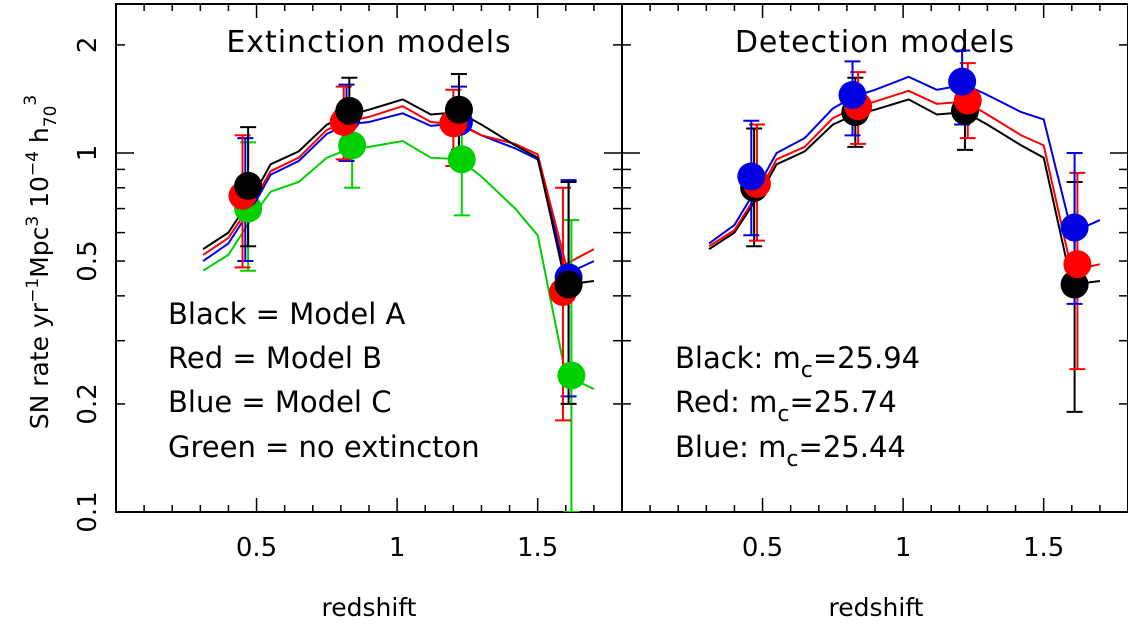 The width and height of the screenshot is (1128, 628). What do you see at coordinates (88, 45) in the screenshot?
I see `y-tick-label: 2` at bounding box center [88, 45].